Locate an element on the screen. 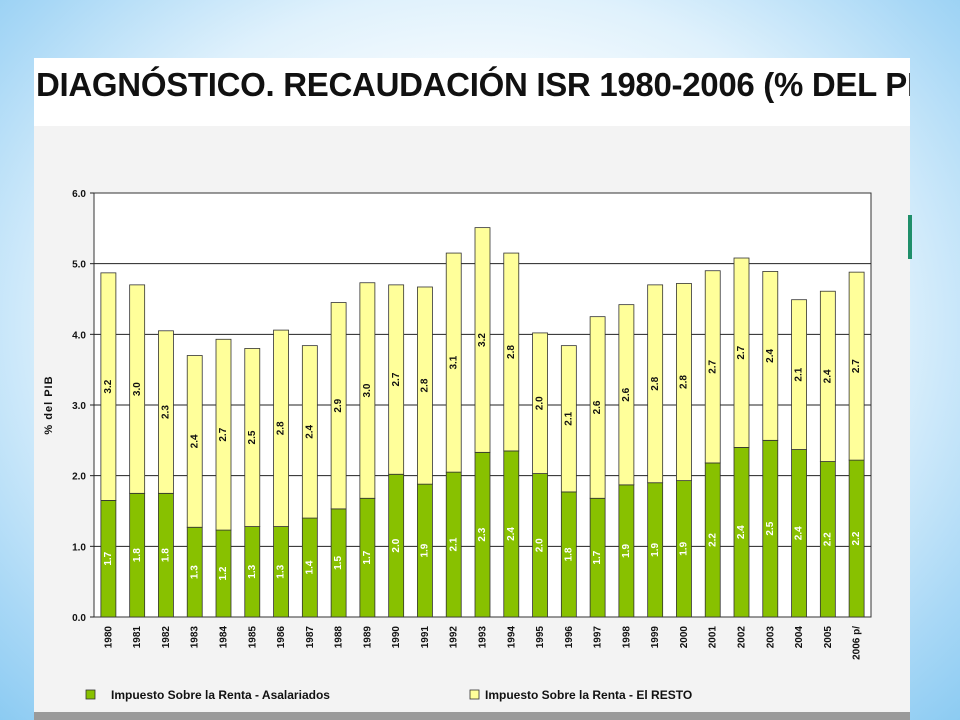 The height and width of the screenshot is (720, 960). data-label-asalariados: 2.0 is located at coordinates (396, 545).